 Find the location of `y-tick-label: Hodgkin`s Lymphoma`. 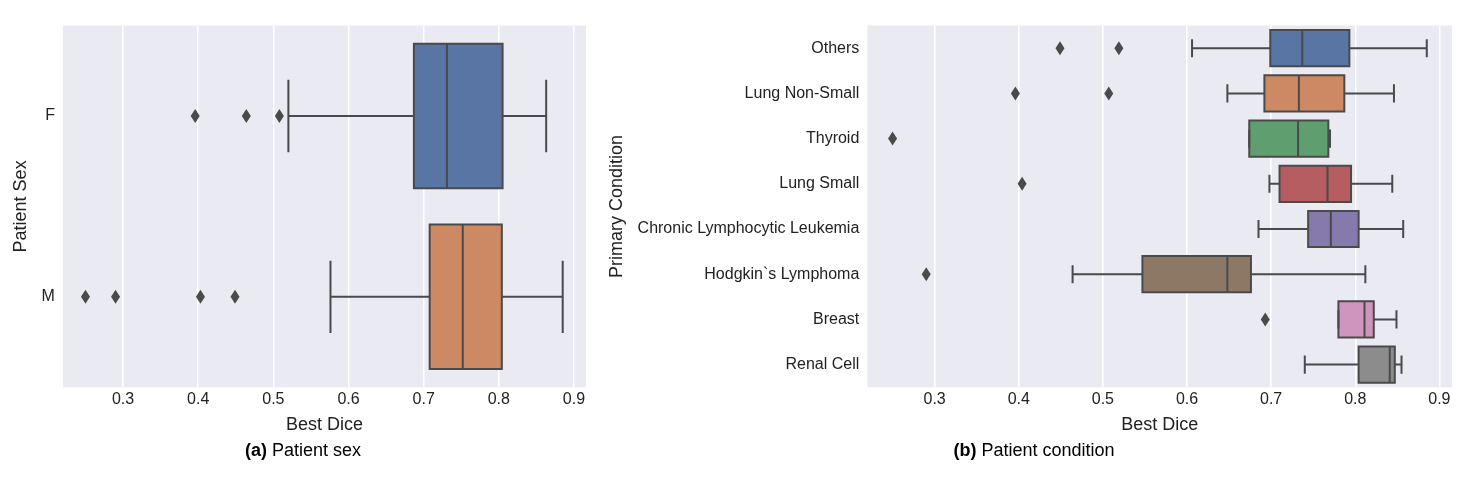

y-tick-label: Hodgkin`s Lymphoma is located at coordinates (782, 273).